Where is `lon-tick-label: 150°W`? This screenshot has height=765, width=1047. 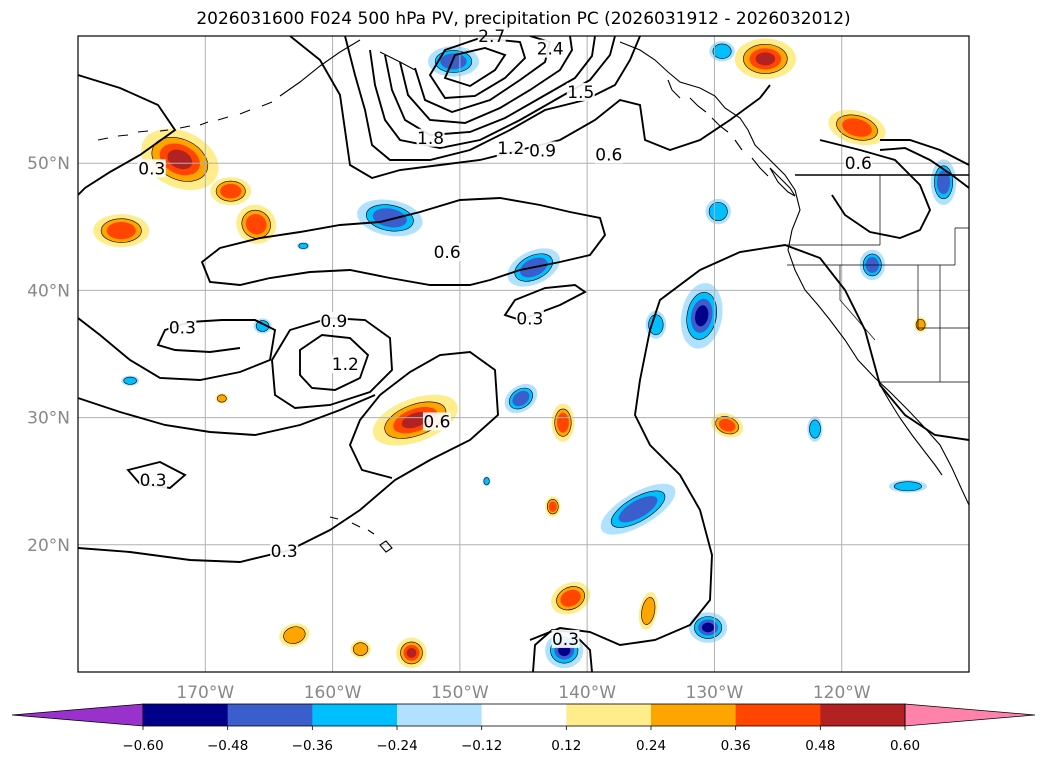 lon-tick-label: 150°W is located at coordinates (460, 693).